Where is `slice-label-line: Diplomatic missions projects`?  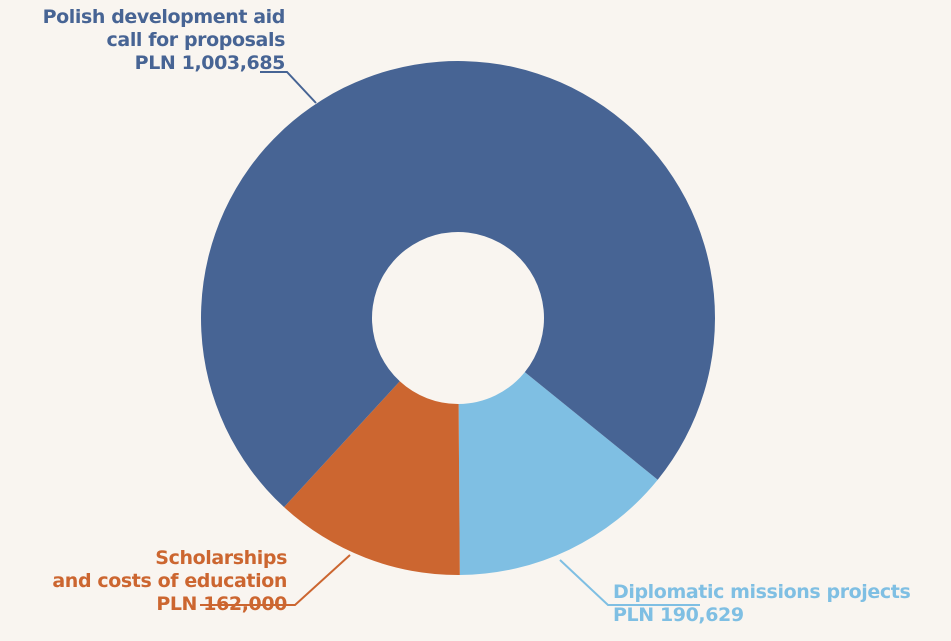
slice-label-line: Diplomatic missions projects is located at coordinates (762, 592).